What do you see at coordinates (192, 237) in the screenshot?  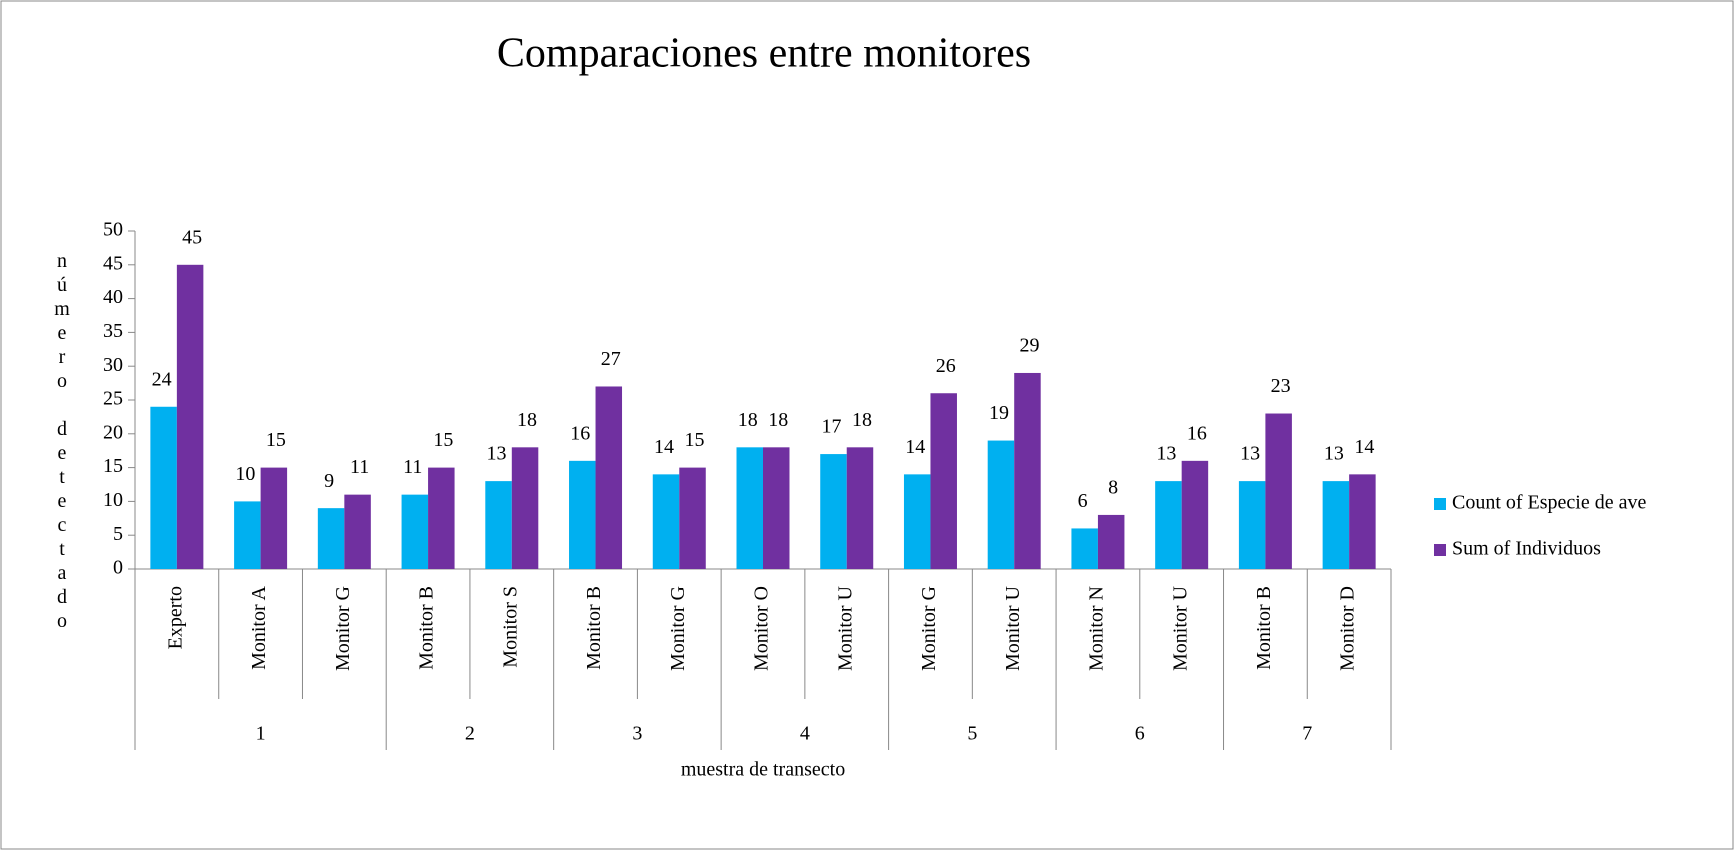 I see `data-label: 45` at bounding box center [192, 237].